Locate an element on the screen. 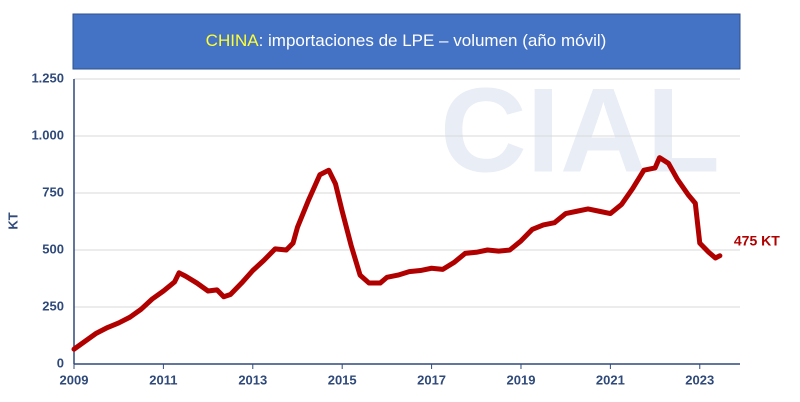 This screenshot has height=402, width=800. y-tick-label: 0 is located at coordinates (60, 362).